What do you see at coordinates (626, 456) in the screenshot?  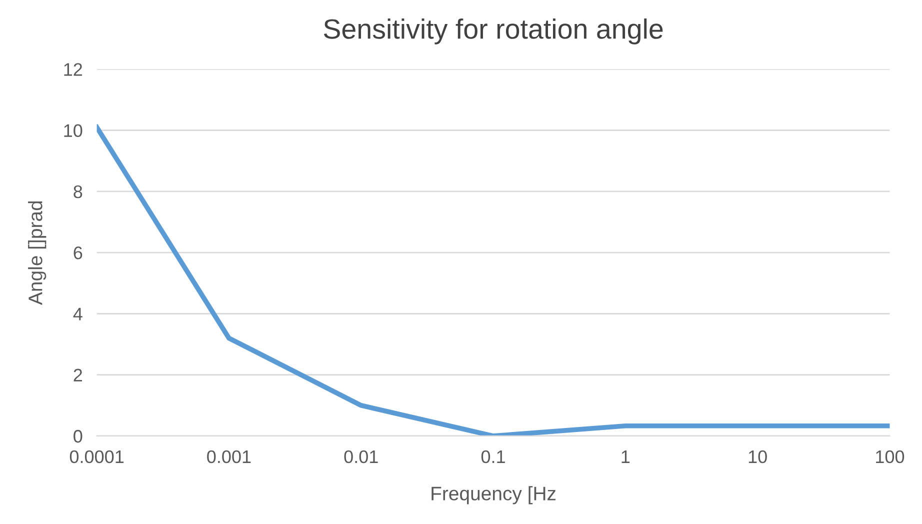 I see `x-tick-label: 1` at bounding box center [626, 456].